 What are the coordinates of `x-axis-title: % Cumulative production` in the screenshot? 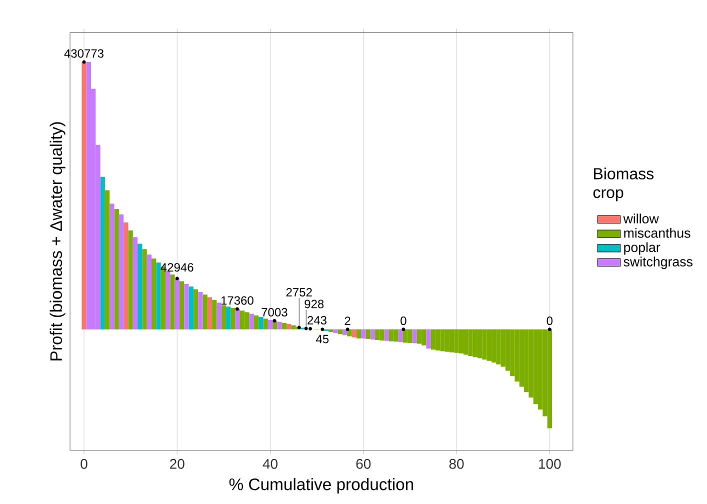 It's located at (321, 486).